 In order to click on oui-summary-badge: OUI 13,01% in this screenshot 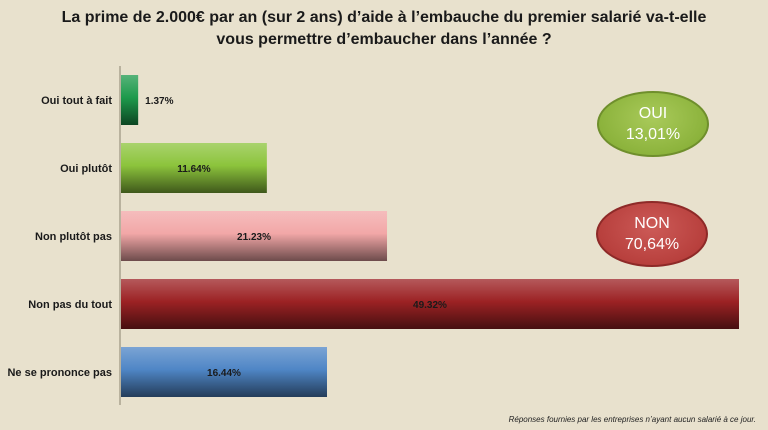, I will do `click(653, 124)`.